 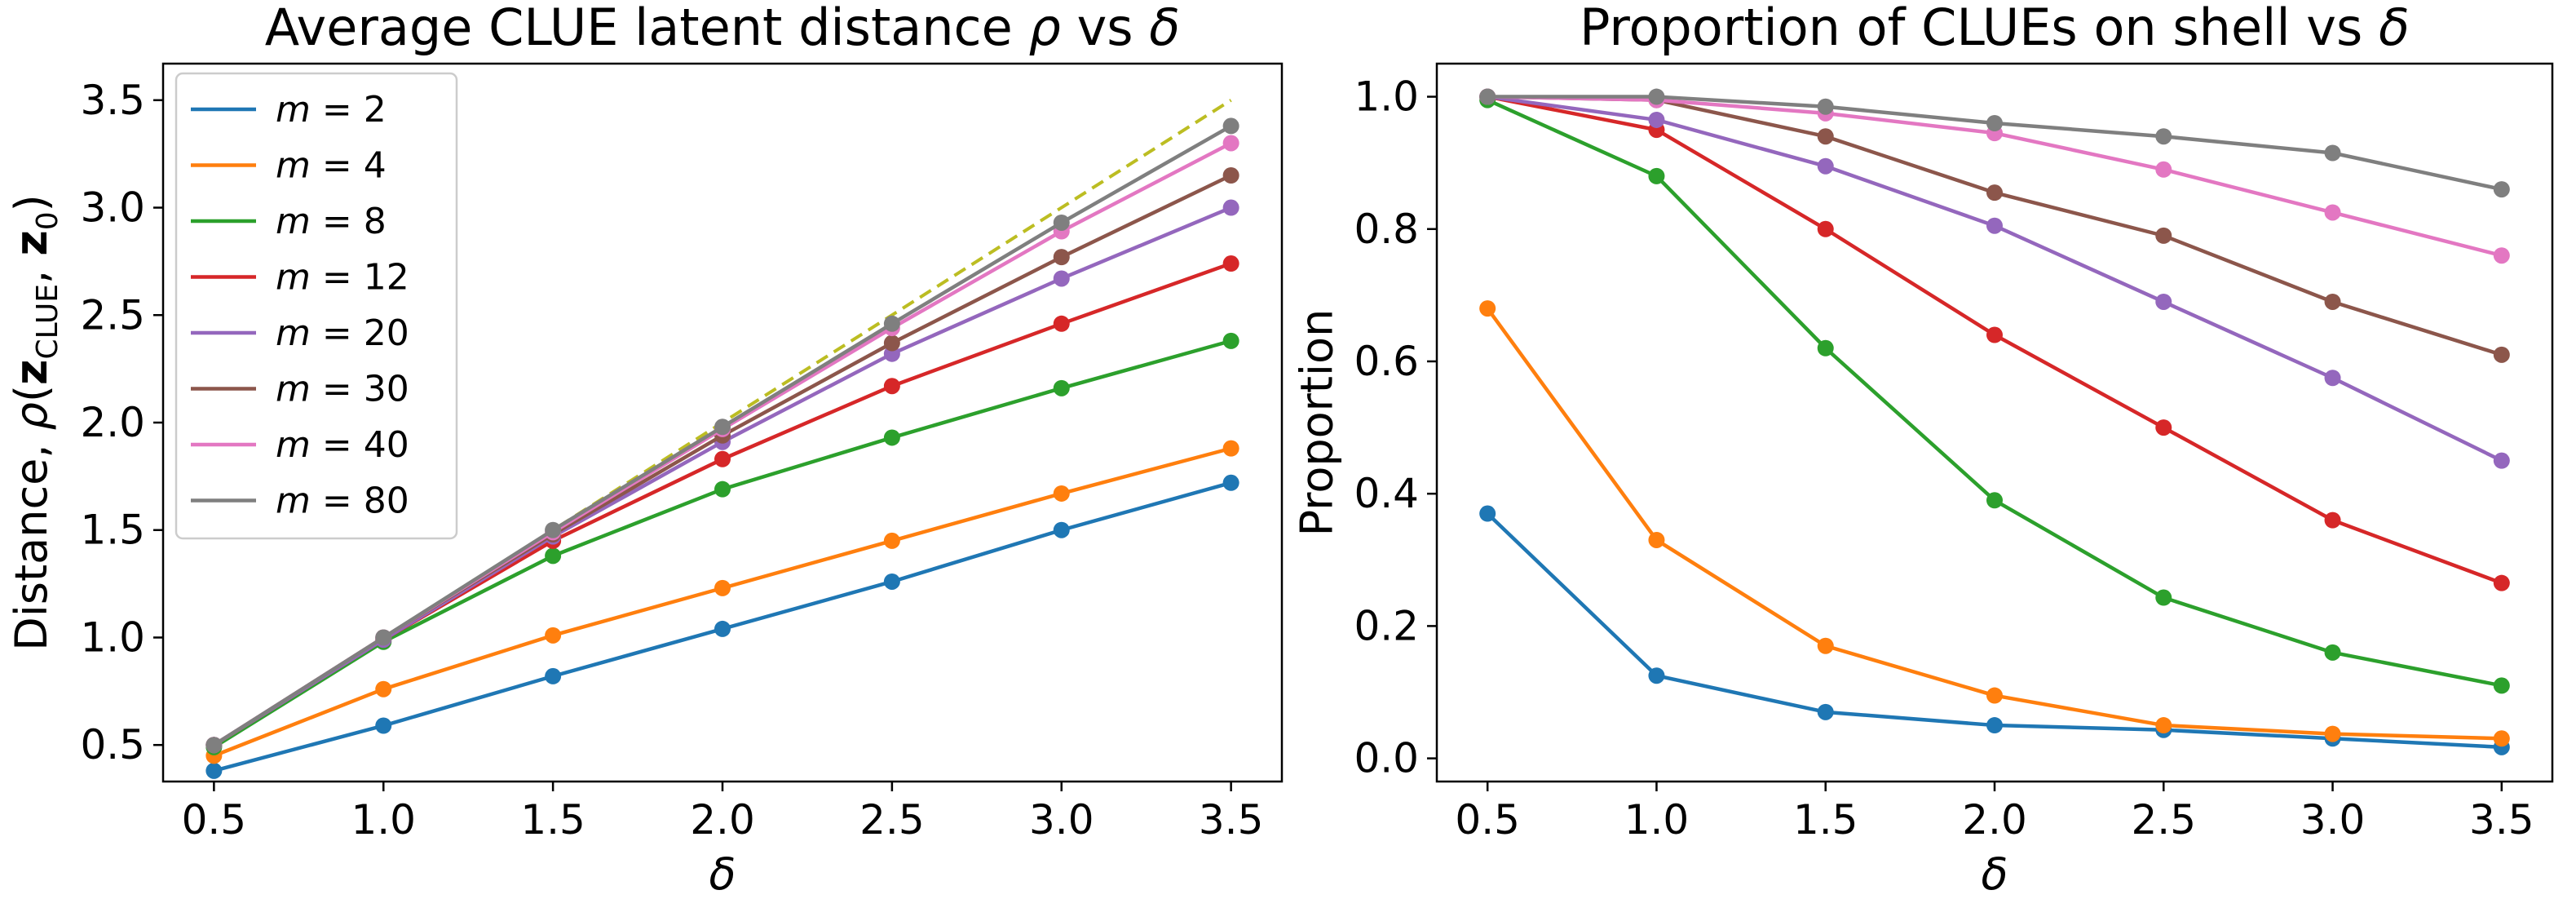 I want to click on legend-label: m = 4, so click(x=331, y=165).